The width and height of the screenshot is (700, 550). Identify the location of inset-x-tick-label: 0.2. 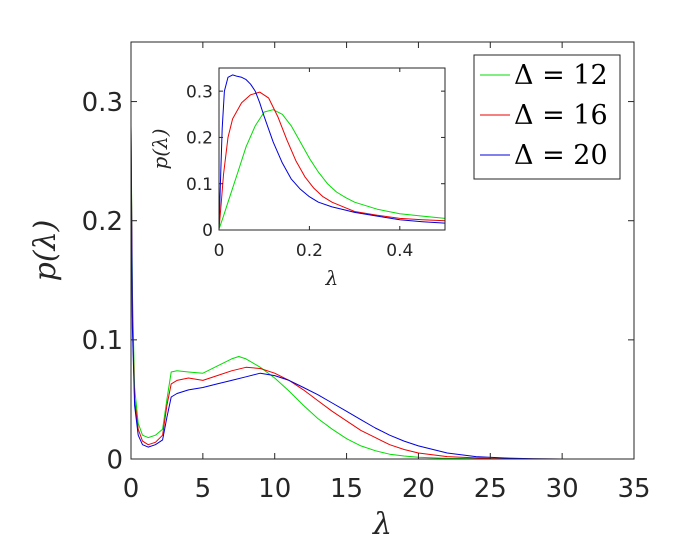
(309, 251).